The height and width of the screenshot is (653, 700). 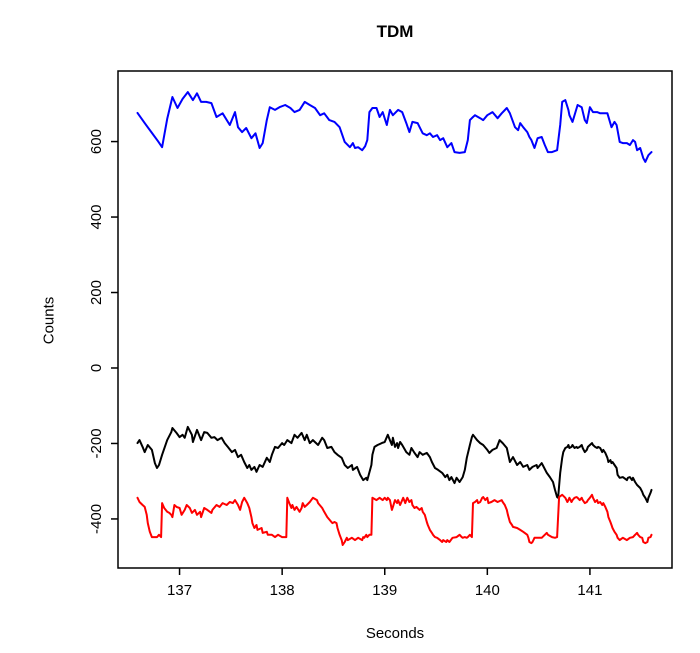 I want to click on y-tick-label: -400, so click(x=96, y=519).